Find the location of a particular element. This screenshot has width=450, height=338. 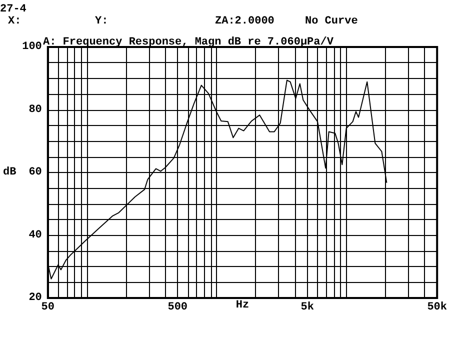

text: No Curve is located at coordinates (331, 22).